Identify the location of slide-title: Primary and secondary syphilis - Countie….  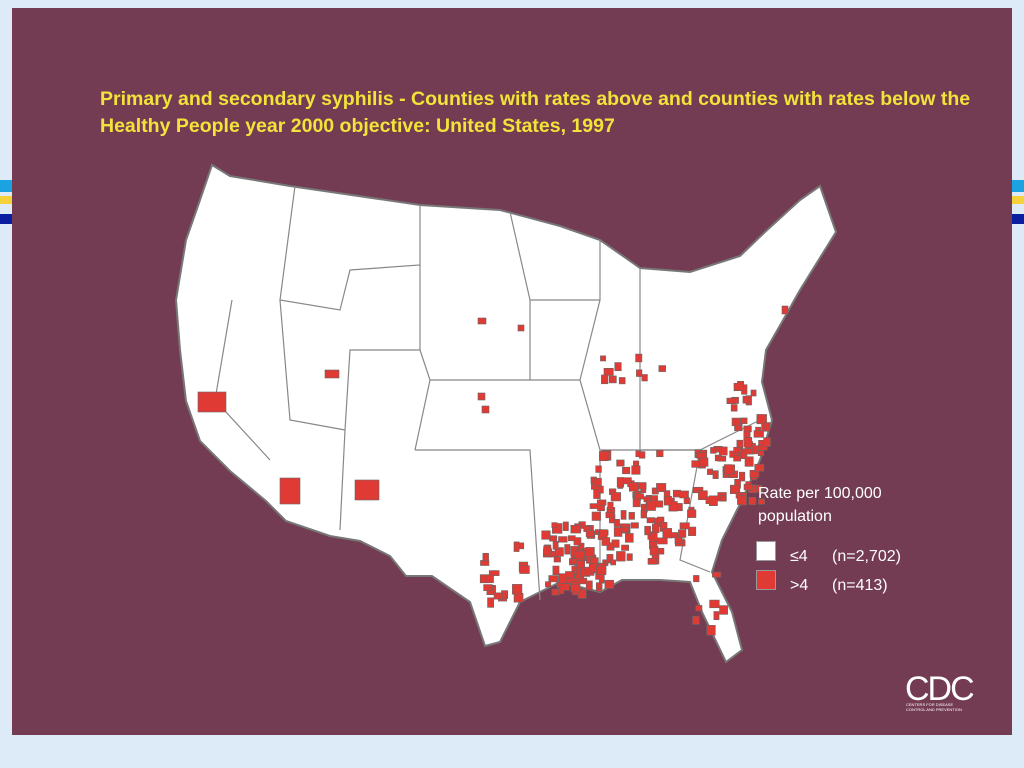
(535, 112).